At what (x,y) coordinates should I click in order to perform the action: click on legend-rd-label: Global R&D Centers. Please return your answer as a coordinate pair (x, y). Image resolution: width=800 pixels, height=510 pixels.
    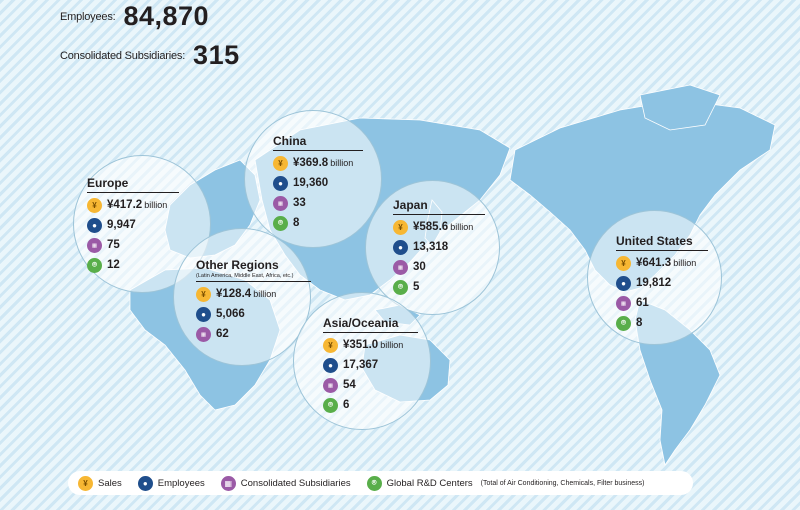
    Looking at the image, I should click on (429, 483).